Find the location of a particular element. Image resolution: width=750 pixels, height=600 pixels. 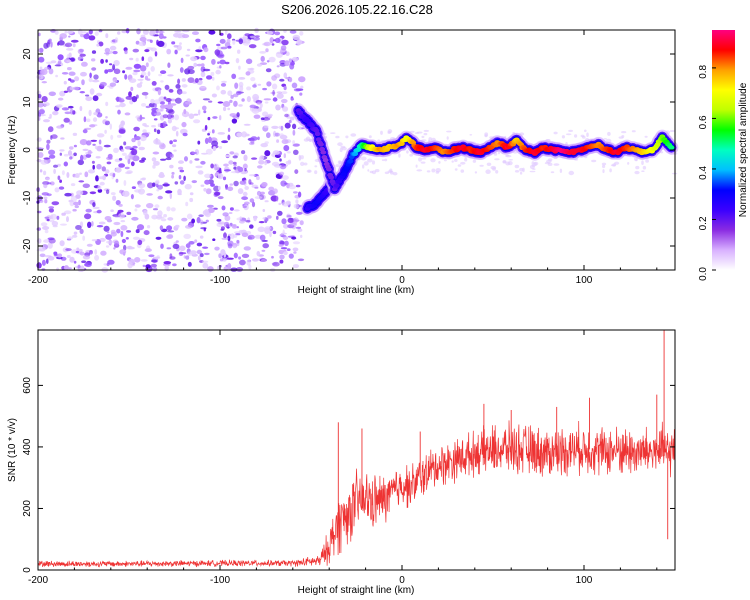

ridge-point is located at coordinates (317, 134).